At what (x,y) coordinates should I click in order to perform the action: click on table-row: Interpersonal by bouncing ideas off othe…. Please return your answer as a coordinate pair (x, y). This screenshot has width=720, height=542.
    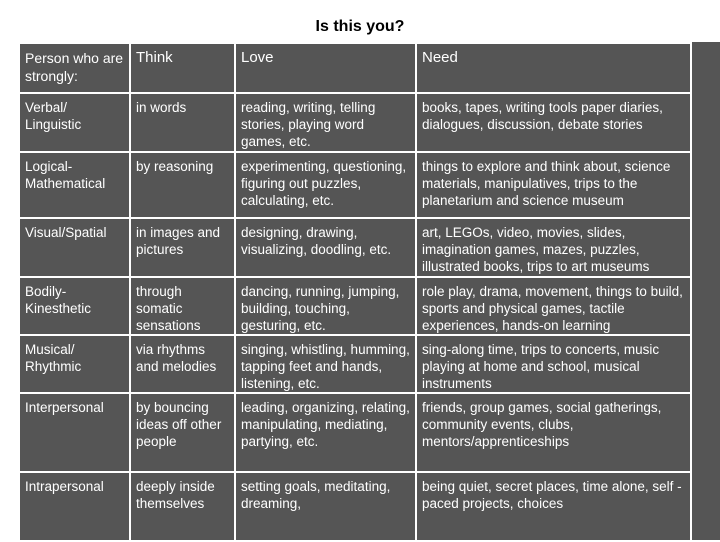
    Looking at the image, I should click on (355, 432).